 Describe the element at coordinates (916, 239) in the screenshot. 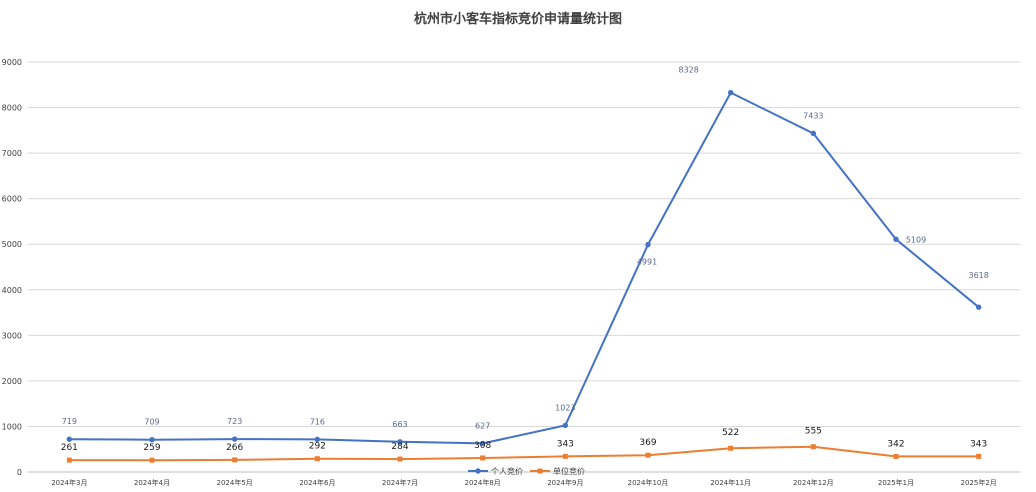

I see `data-label: 5109` at that location.